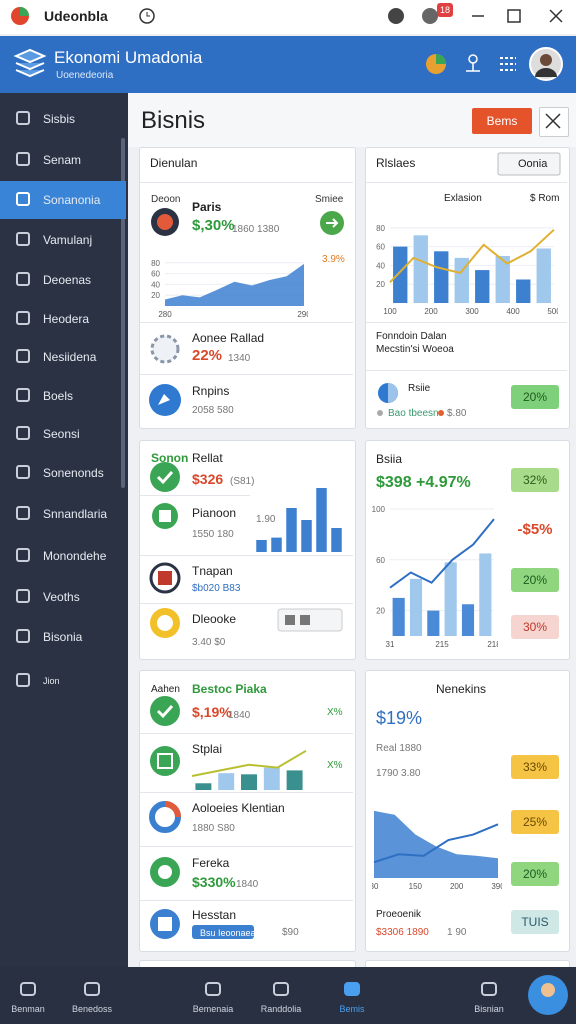  Describe the element at coordinates (281, 1009) in the screenshot. I see `nav-item: Randdolia` at that location.